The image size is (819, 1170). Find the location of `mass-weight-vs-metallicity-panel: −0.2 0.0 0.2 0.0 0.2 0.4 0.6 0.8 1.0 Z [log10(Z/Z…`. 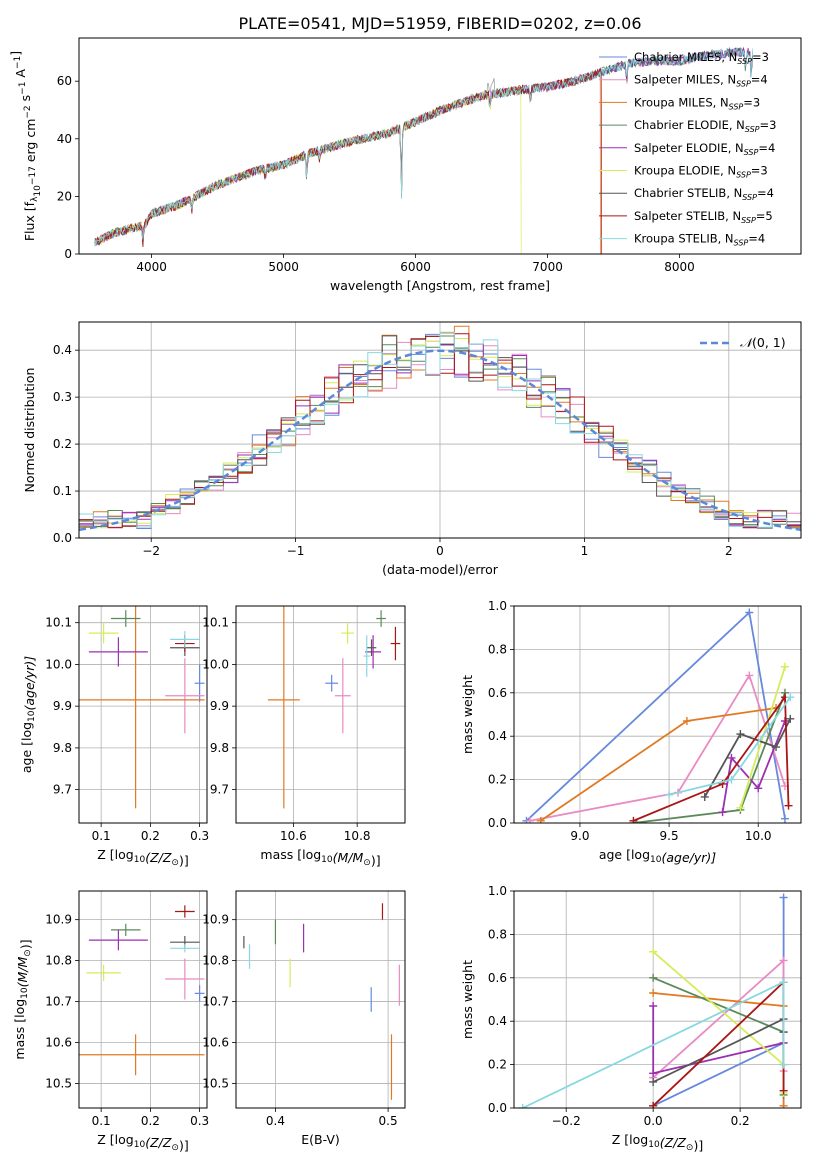

mass-weight-vs-metallicity-panel: −0.2 0.0 0.2 0.0 0.2 0.4 0.6 0.8 1.0 Z [log10(Z/Z… is located at coordinates (631, 1018).